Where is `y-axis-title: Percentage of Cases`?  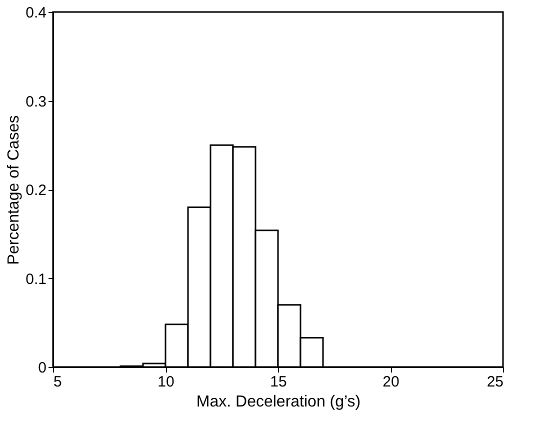
y-axis-title: Percentage of Cases is located at coordinates (14, 190).